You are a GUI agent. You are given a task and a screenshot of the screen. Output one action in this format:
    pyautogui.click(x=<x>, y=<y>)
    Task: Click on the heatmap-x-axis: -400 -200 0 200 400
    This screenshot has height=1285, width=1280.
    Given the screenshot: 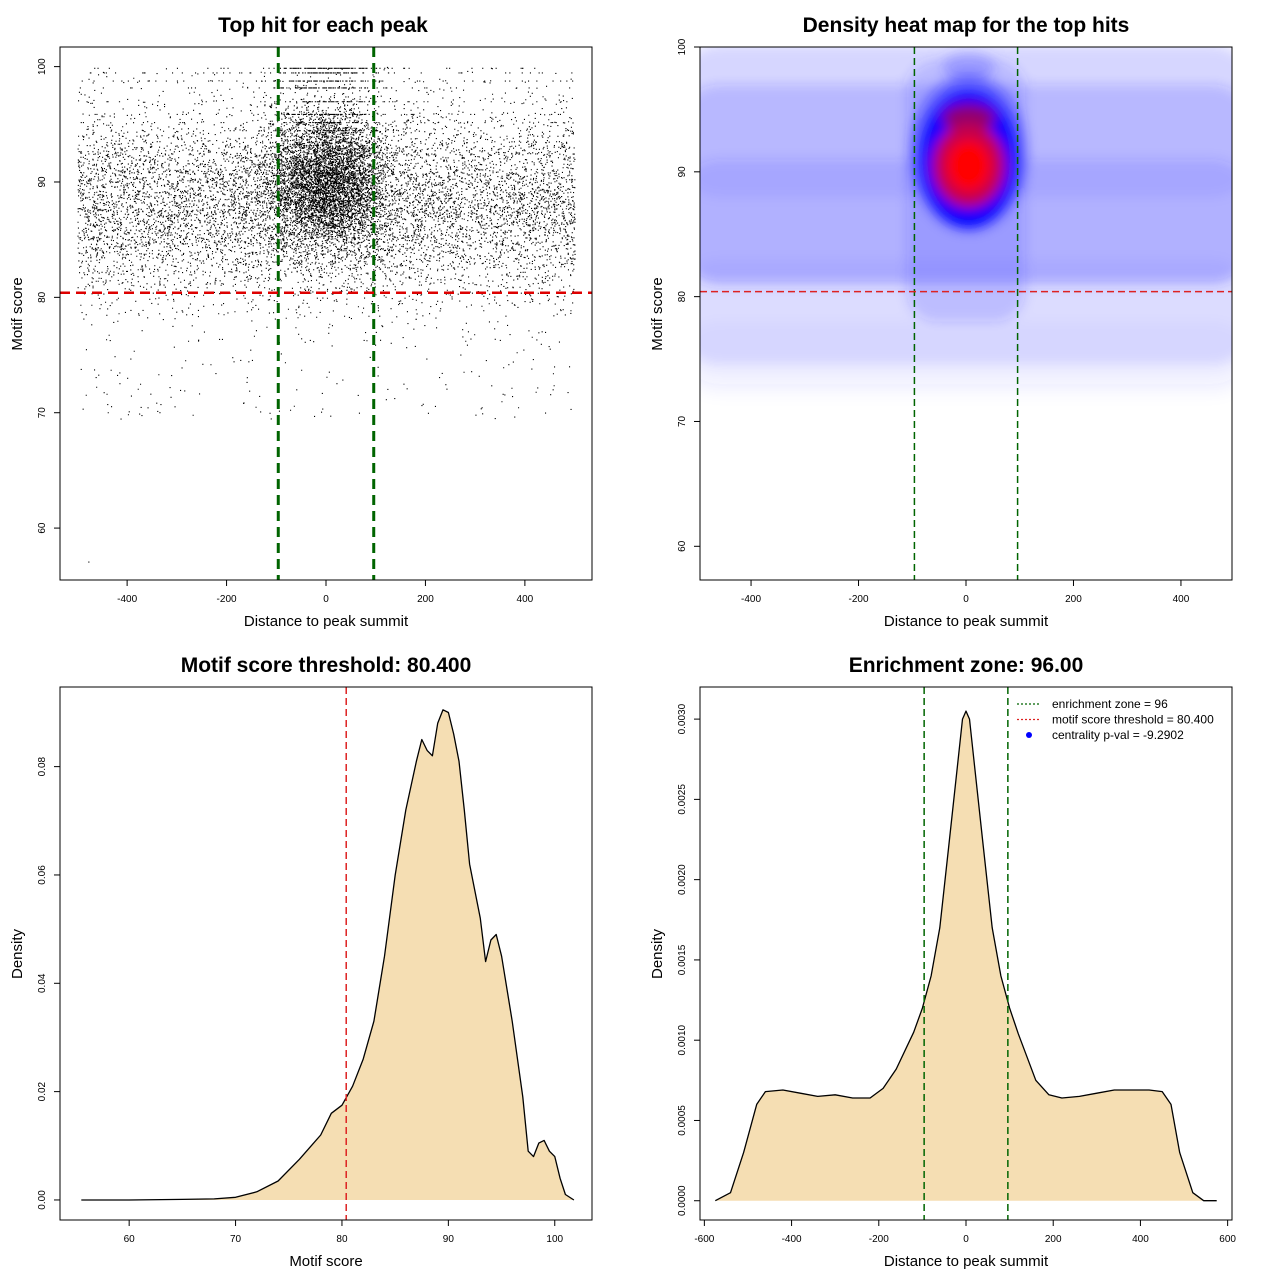 What is the action you would take?
    pyautogui.click(x=965, y=592)
    